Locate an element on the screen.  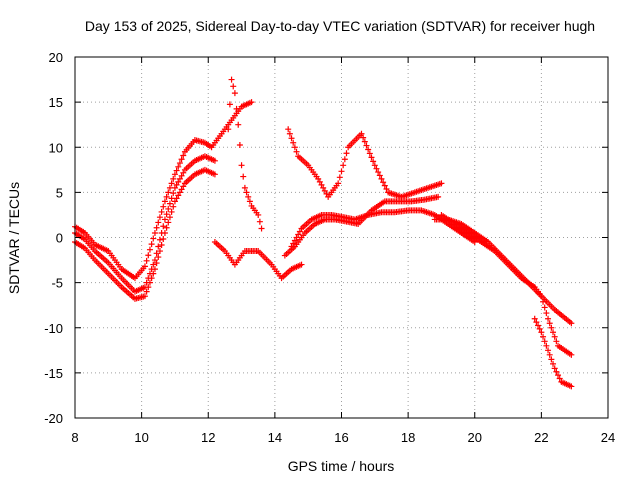
x-tick-label: 20 is located at coordinates (475, 437).